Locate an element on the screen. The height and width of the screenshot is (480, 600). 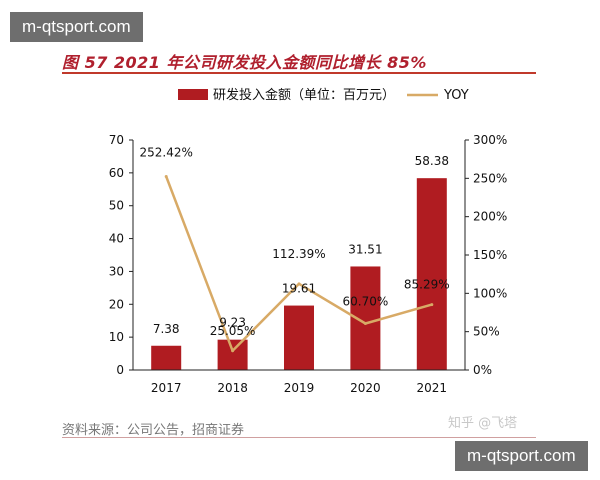
bar-value-label: 7.38 is located at coordinates (166, 329).